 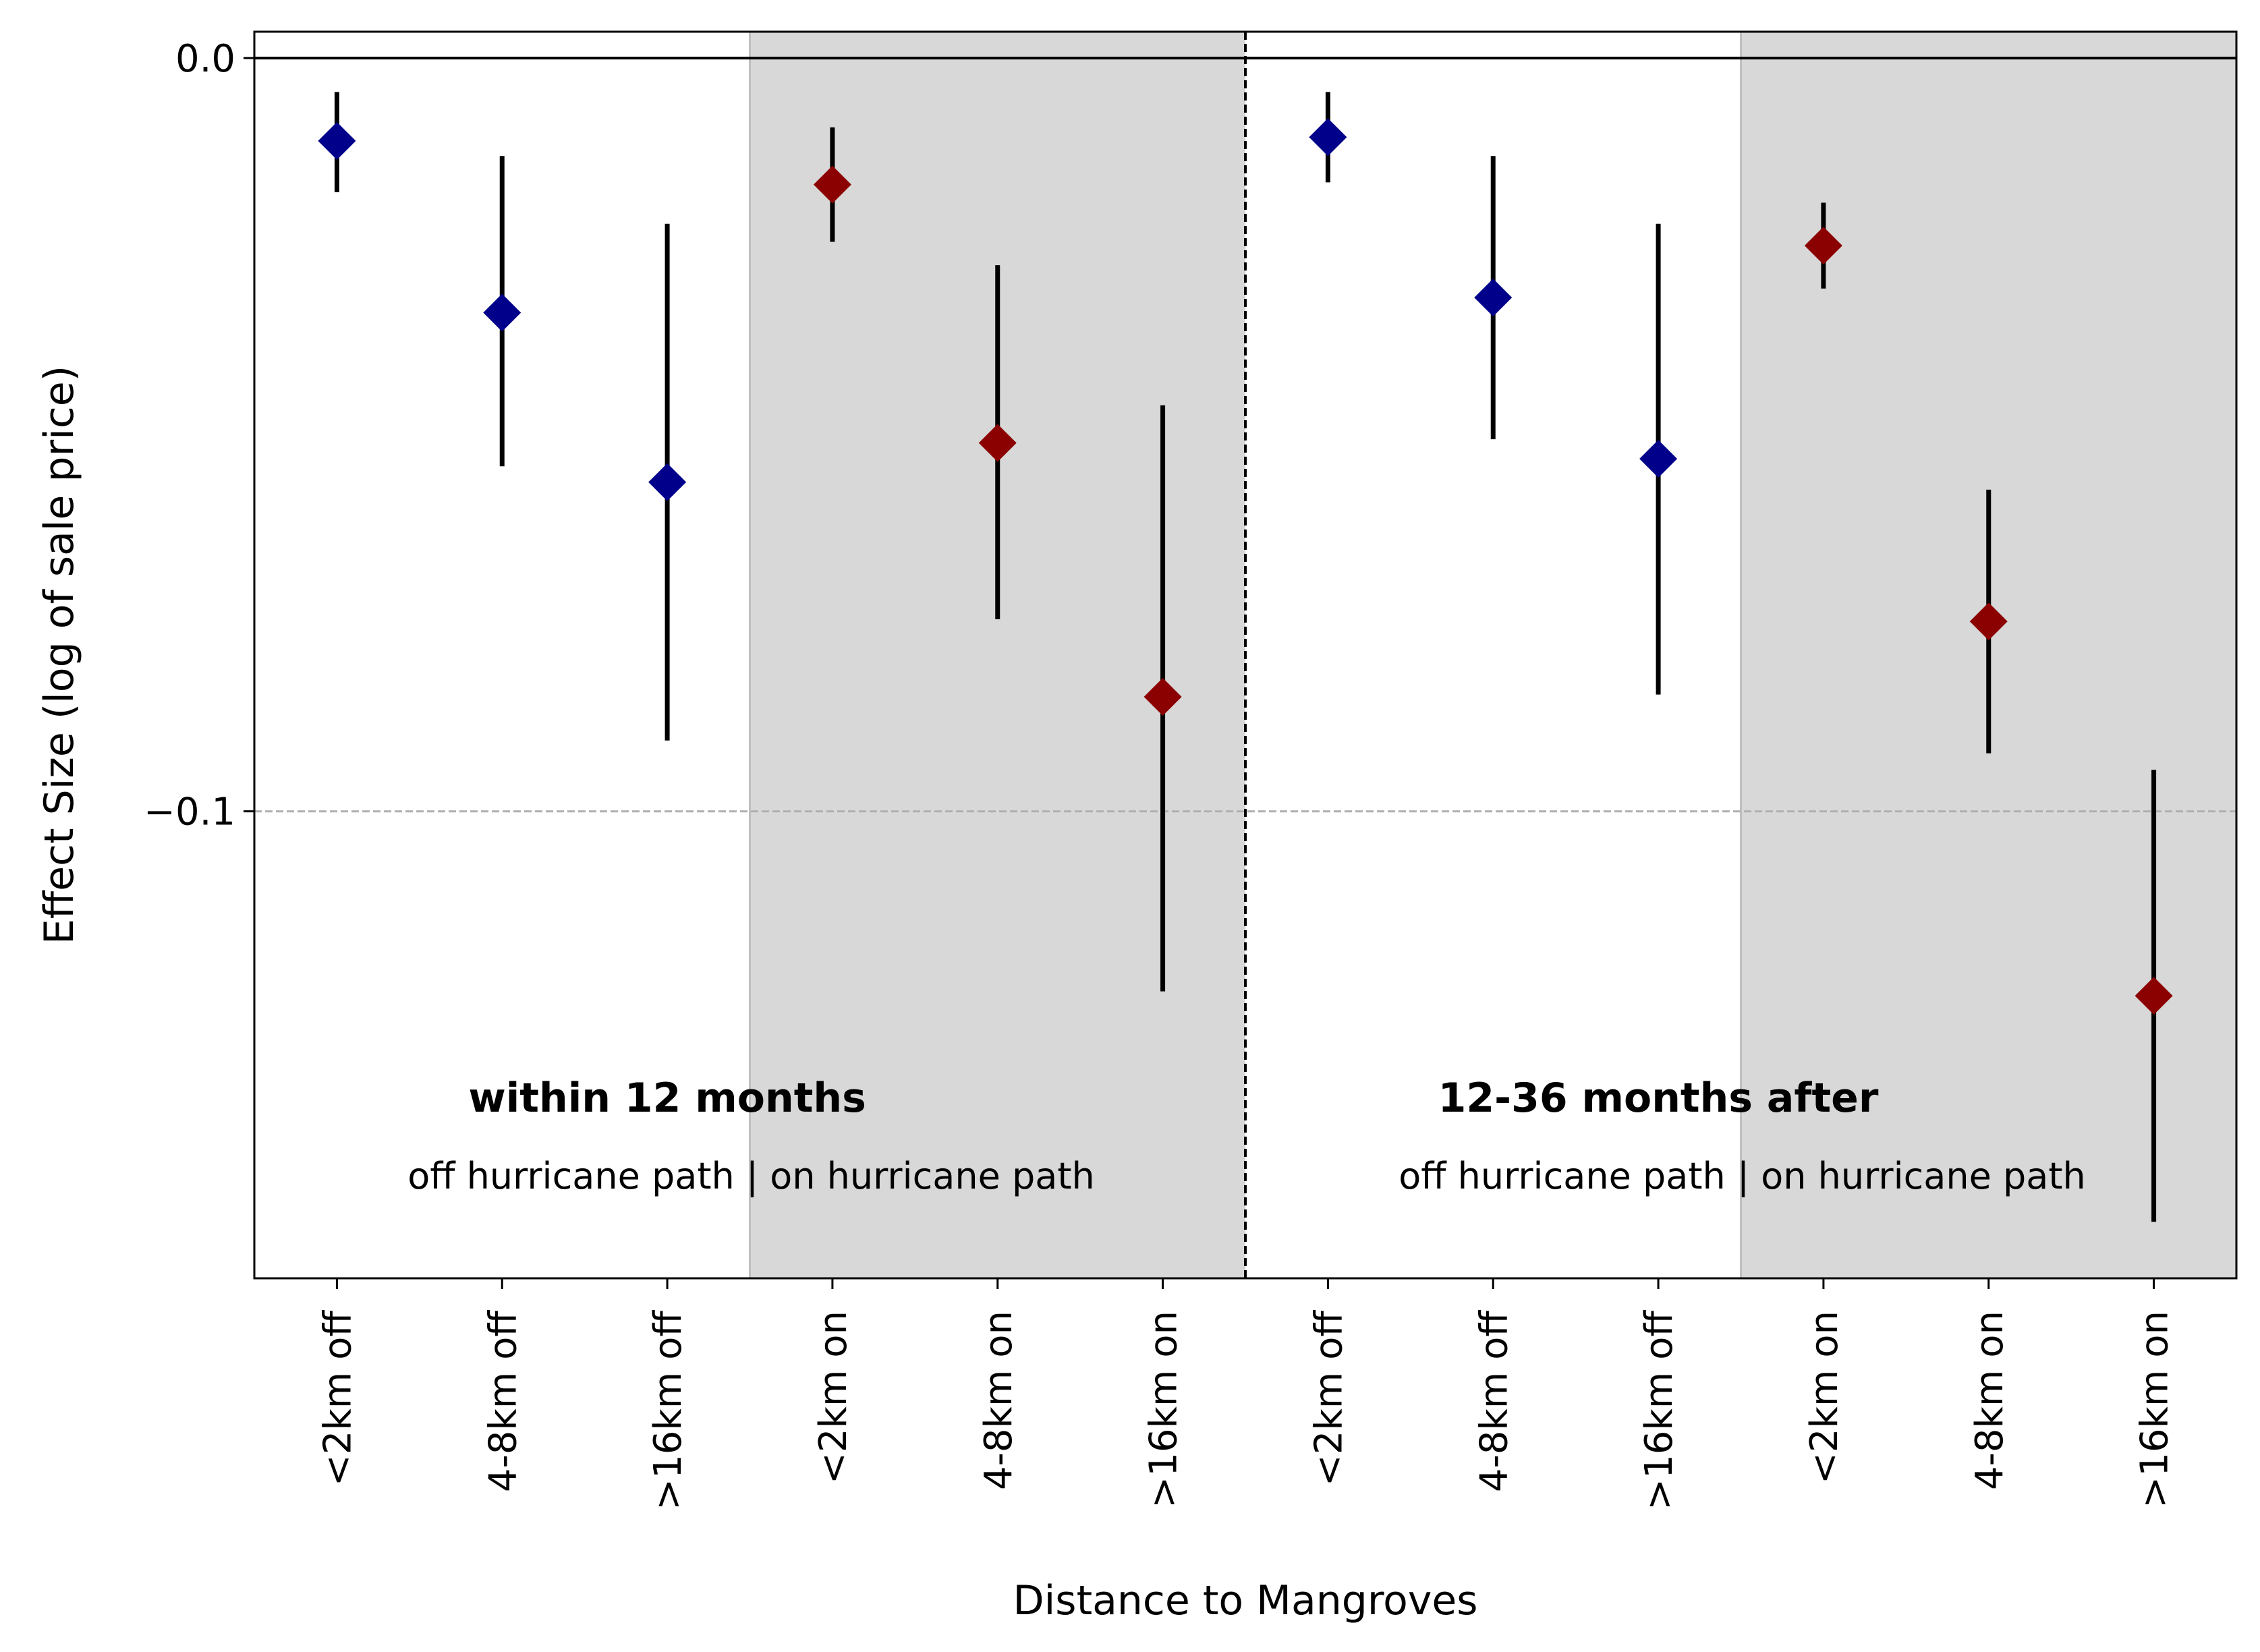 What do you see at coordinates (199, 435) in the screenshot?
I see `y-axis: 0.0 −0.1` at bounding box center [199, 435].